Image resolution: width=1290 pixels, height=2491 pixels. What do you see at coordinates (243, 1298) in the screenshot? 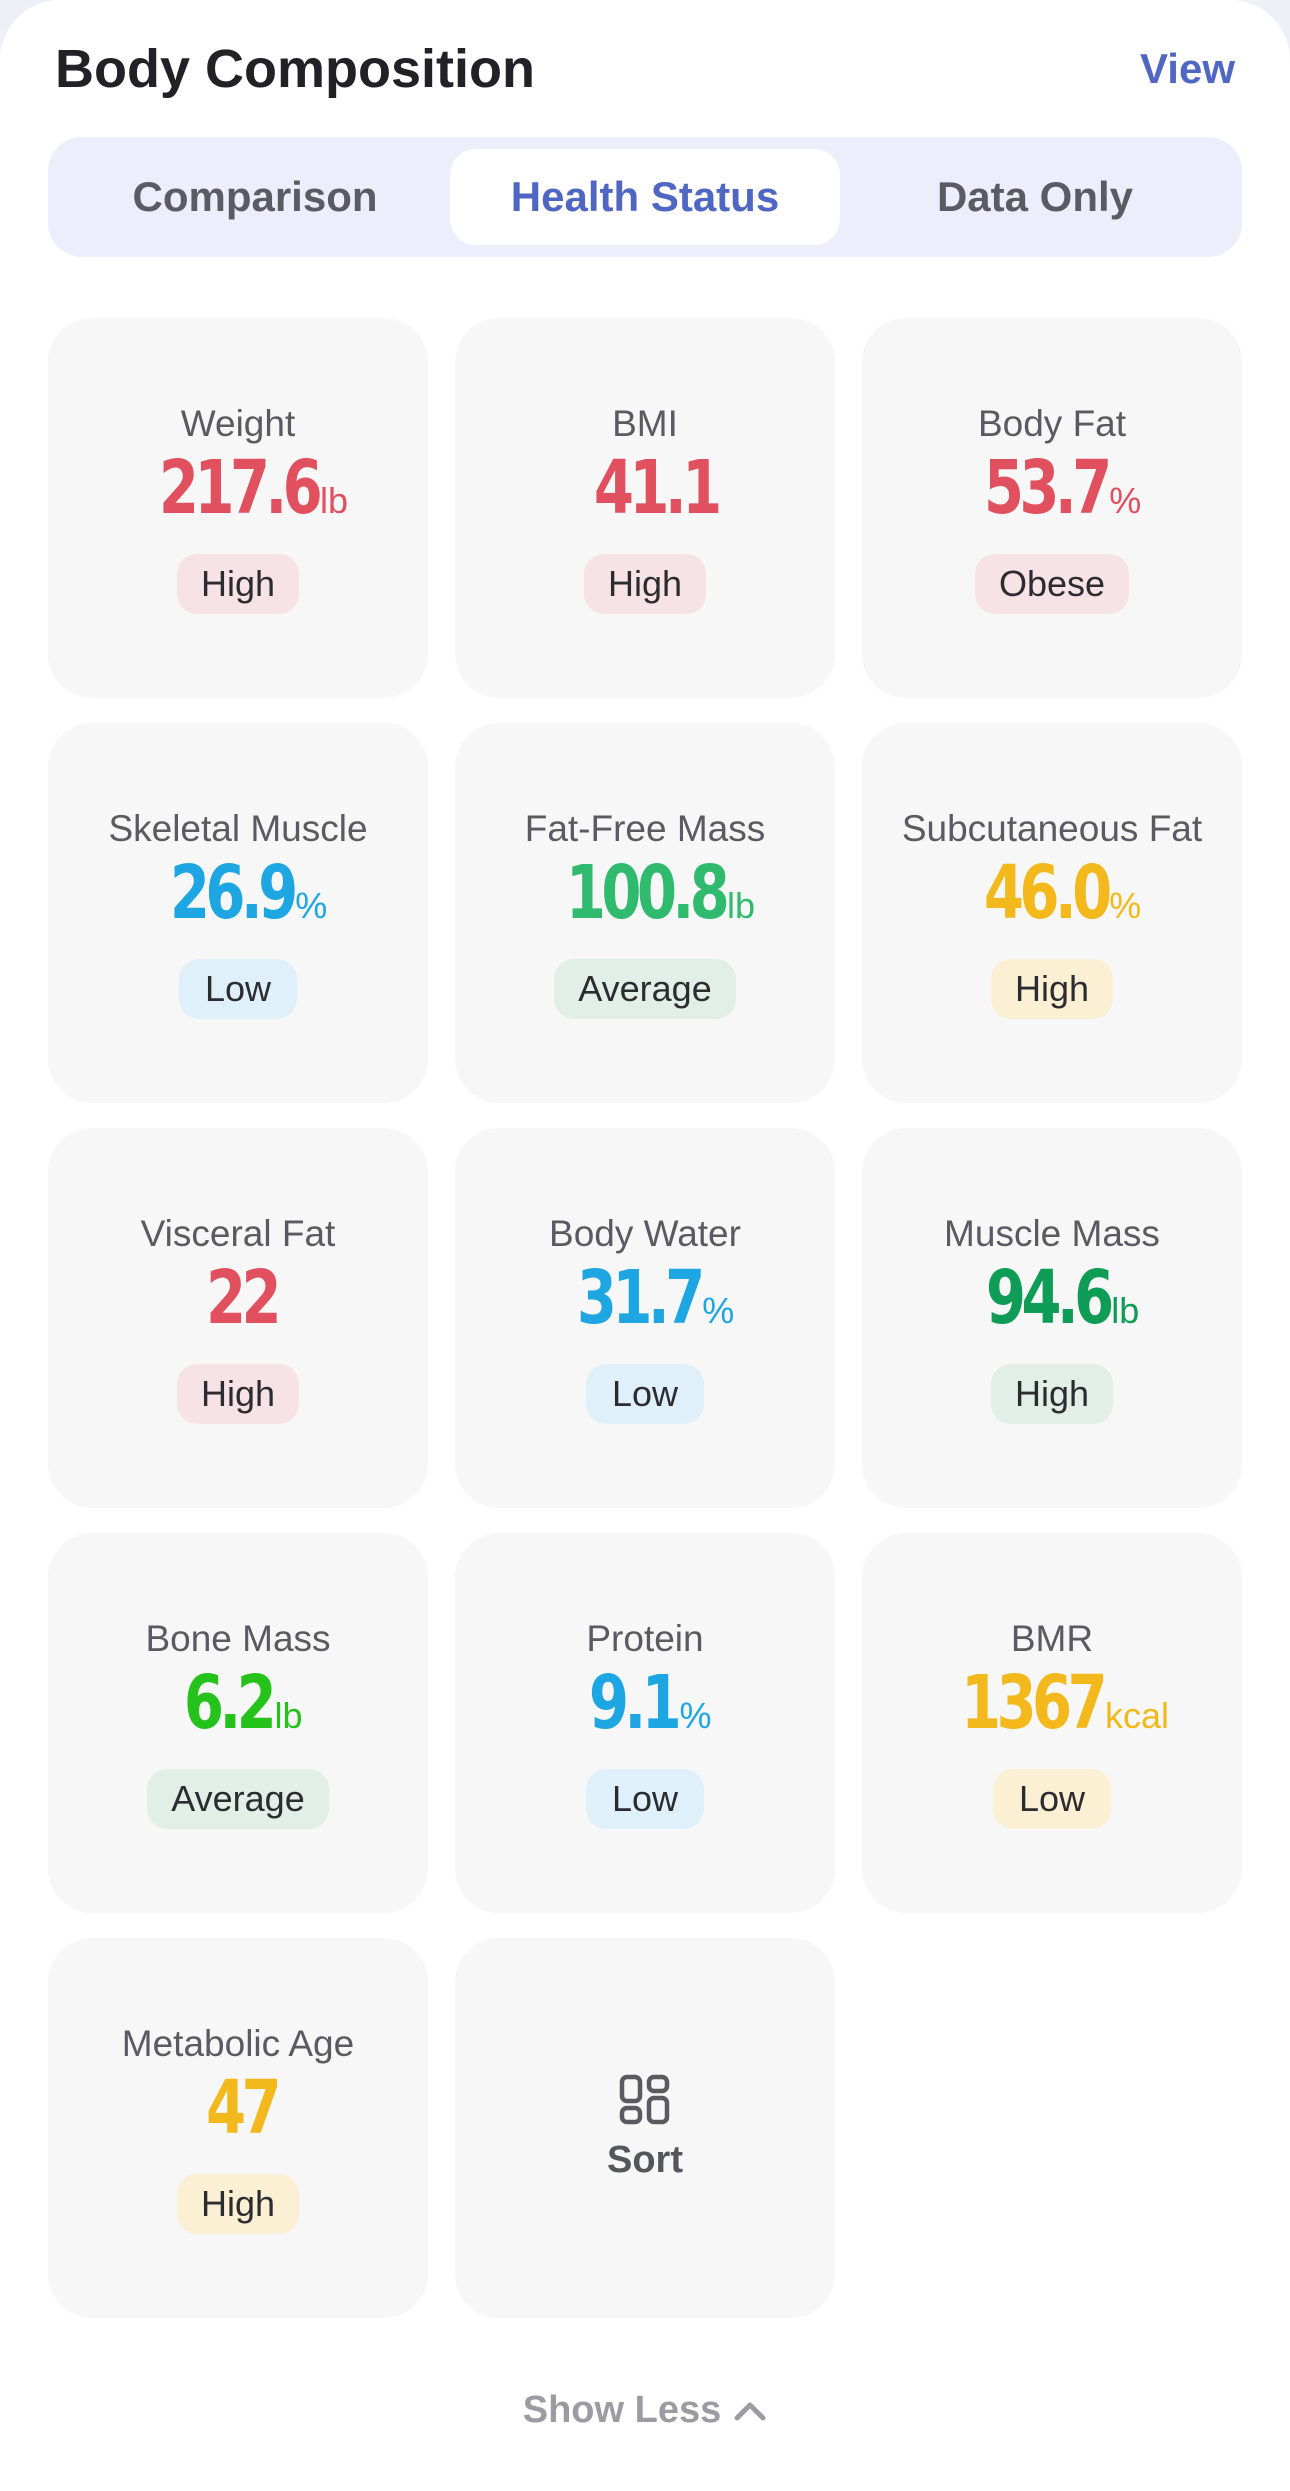
I see `metric-value: 22` at bounding box center [243, 1298].